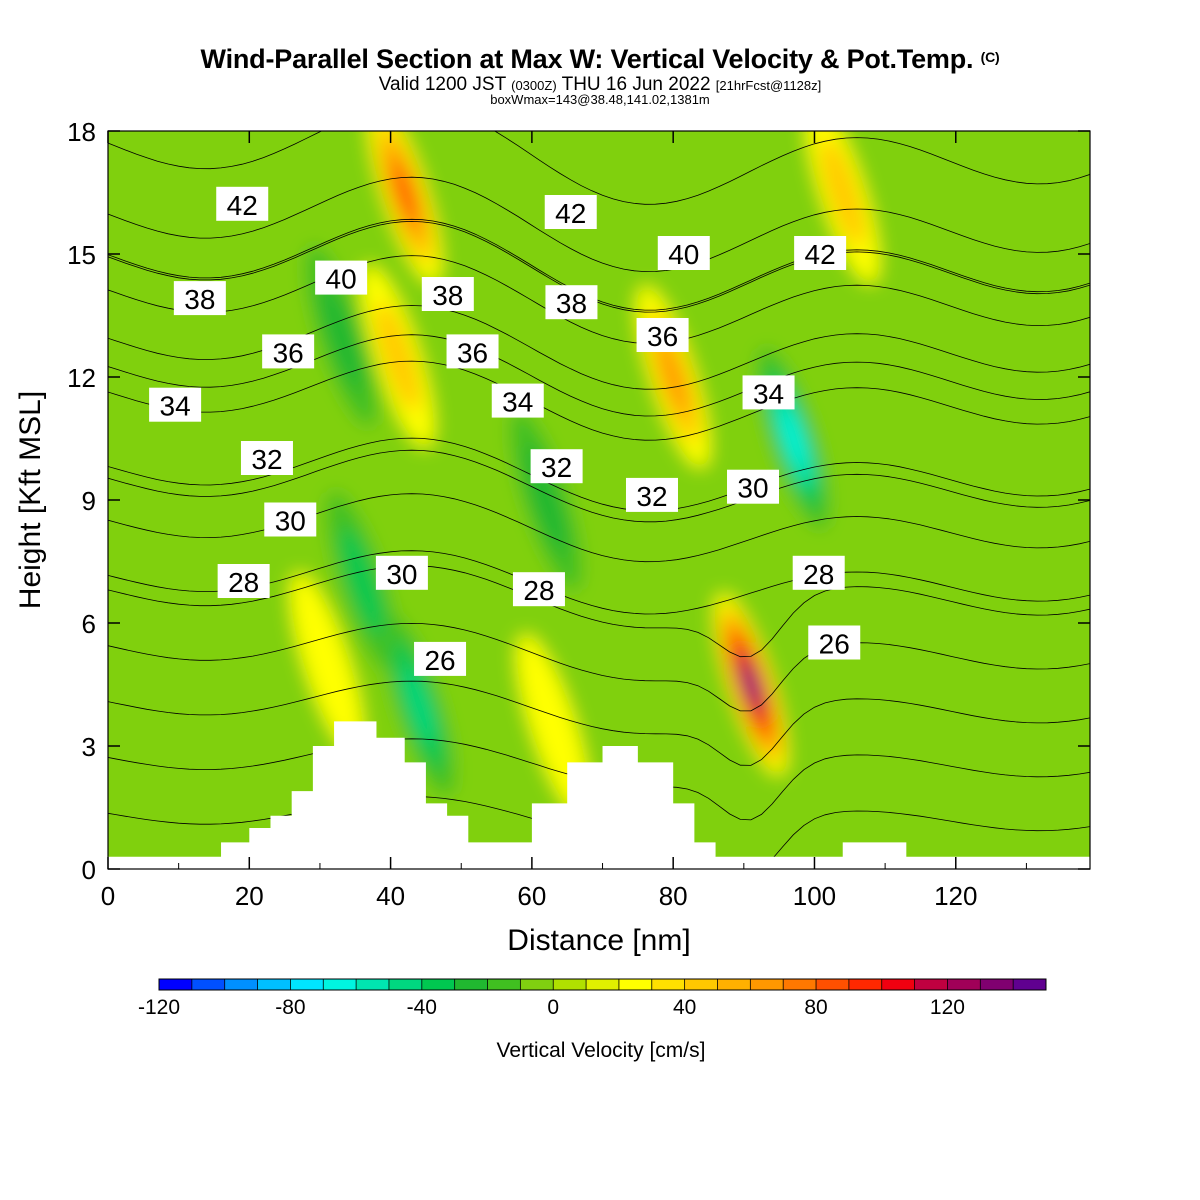  Describe the element at coordinates (89, 747) in the screenshot. I see `y-tick-label: 3` at that location.